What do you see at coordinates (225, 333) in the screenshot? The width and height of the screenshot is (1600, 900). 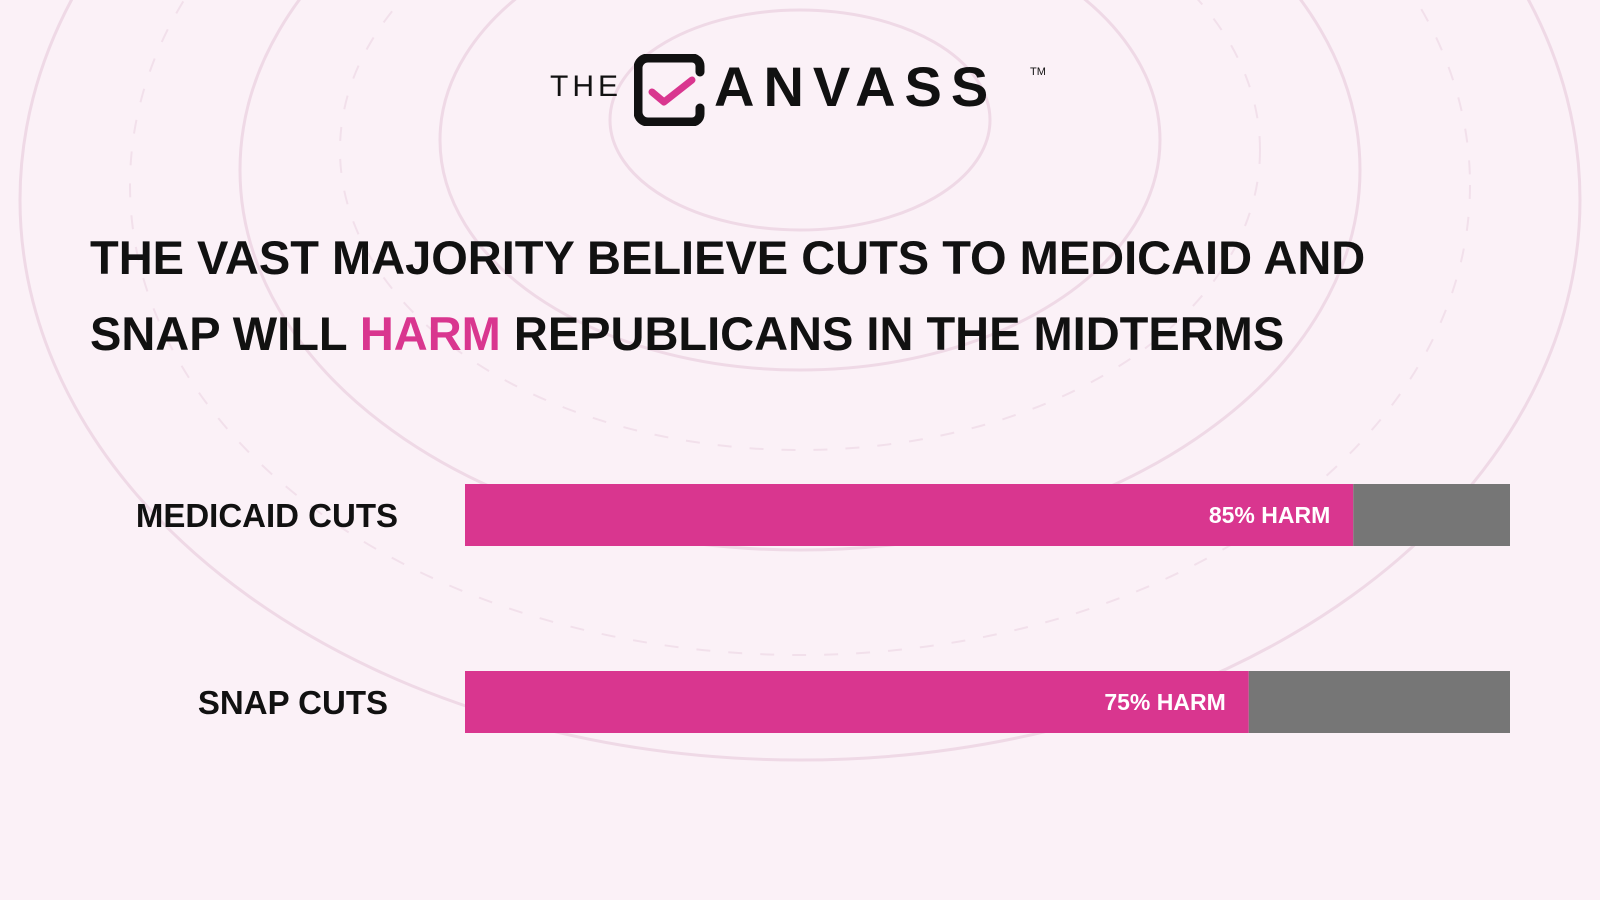 I see `headline-line-2-start: SNAP WILL` at bounding box center [225, 333].